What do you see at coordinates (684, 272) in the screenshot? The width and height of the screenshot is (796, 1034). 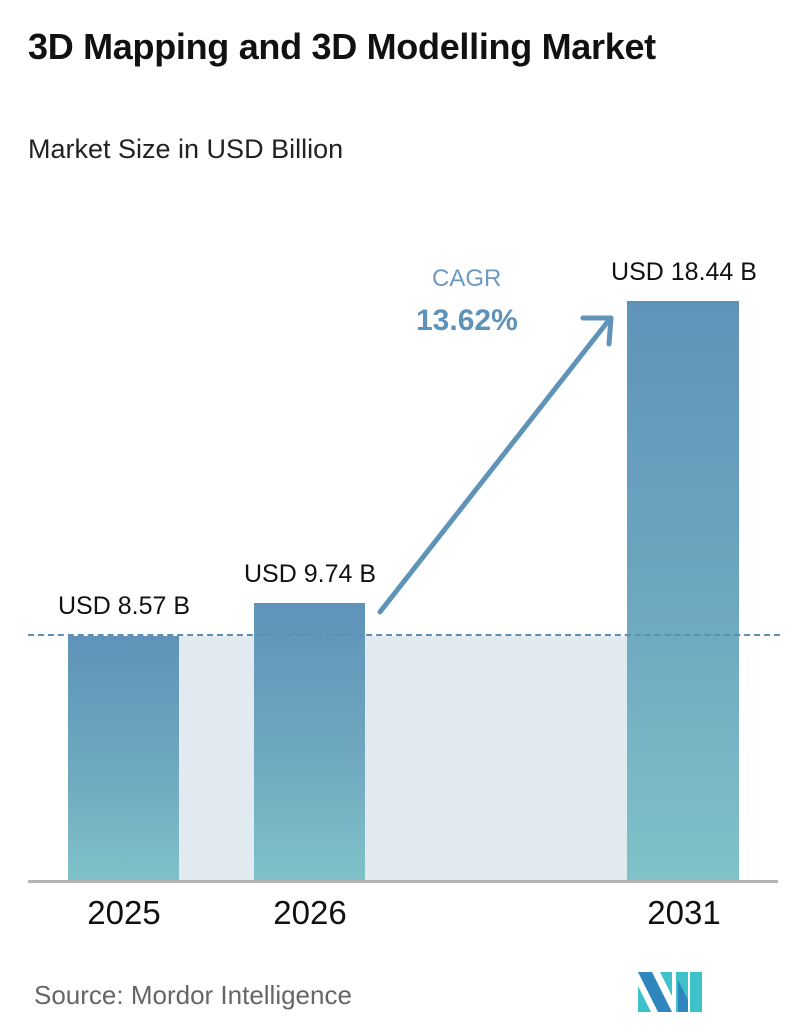 I see `value-label-2031: USD 18.44 B` at bounding box center [684, 272].